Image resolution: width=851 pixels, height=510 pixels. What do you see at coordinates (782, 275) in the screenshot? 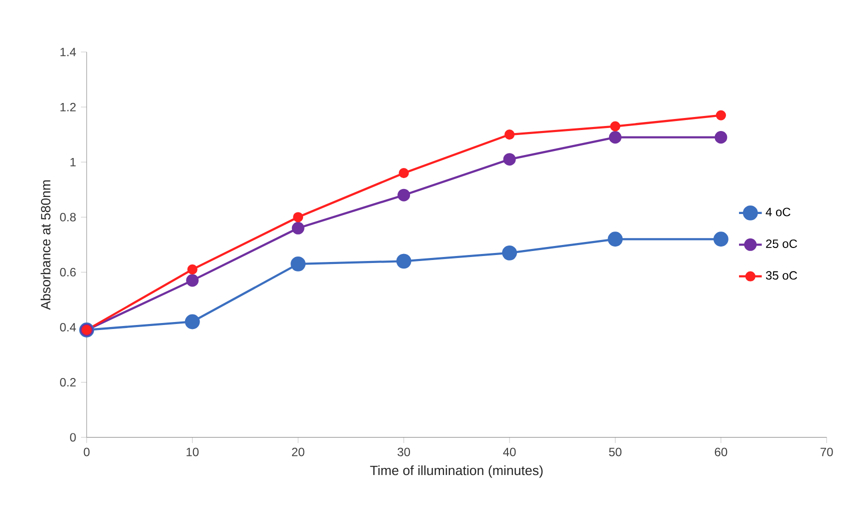
I see `legend-label: 35 oC` at bounding box center [782, 275].